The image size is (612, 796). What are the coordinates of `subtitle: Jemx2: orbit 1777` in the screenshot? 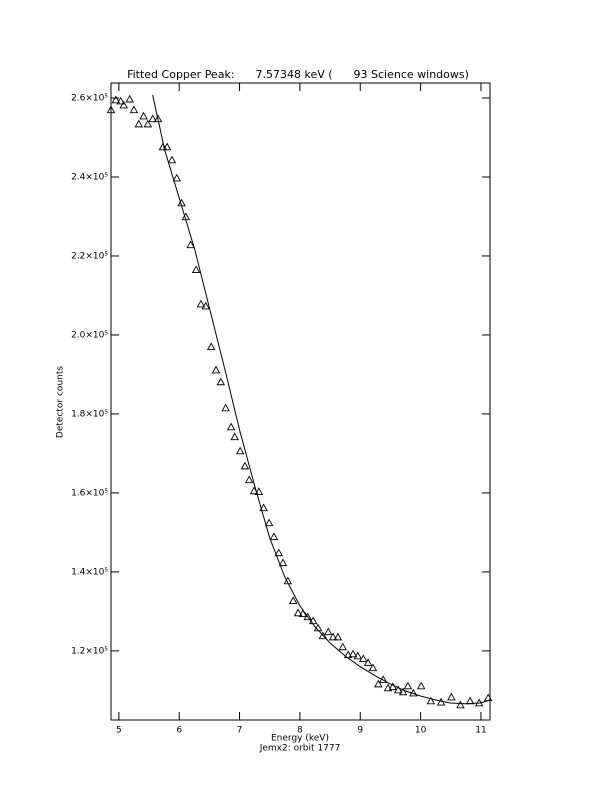 It's located at (300, 749).